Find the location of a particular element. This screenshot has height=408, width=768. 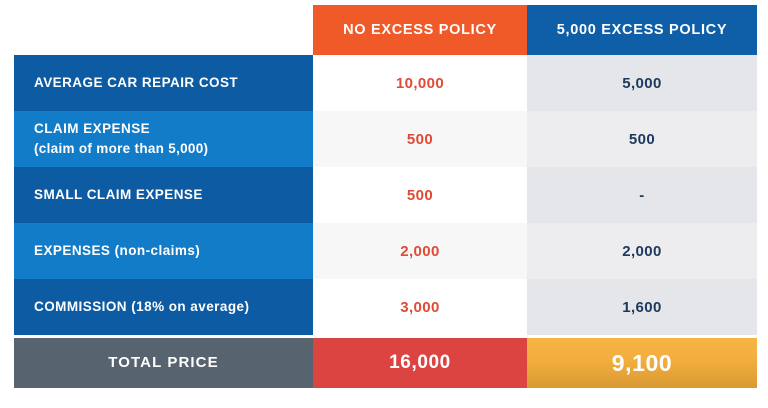

row-excess-cell: - is located at coordinates (642, 195).